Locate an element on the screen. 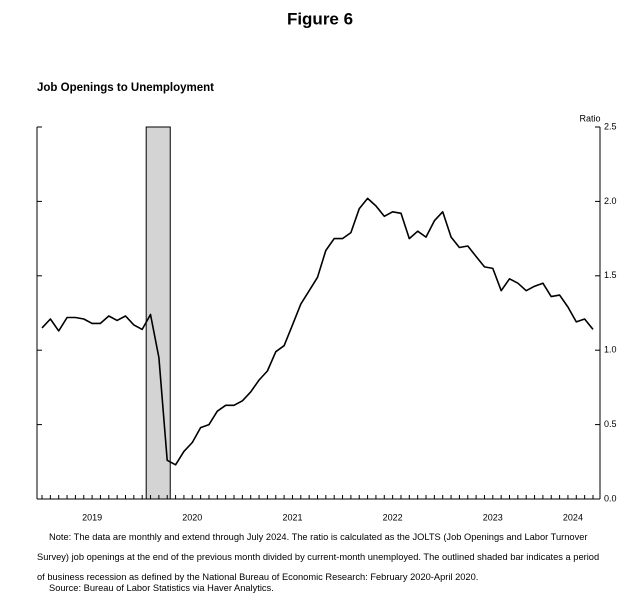 Image resolution: width=640 pixels, height=608 pixels. recession-bar is located at coordinates (158, 313).